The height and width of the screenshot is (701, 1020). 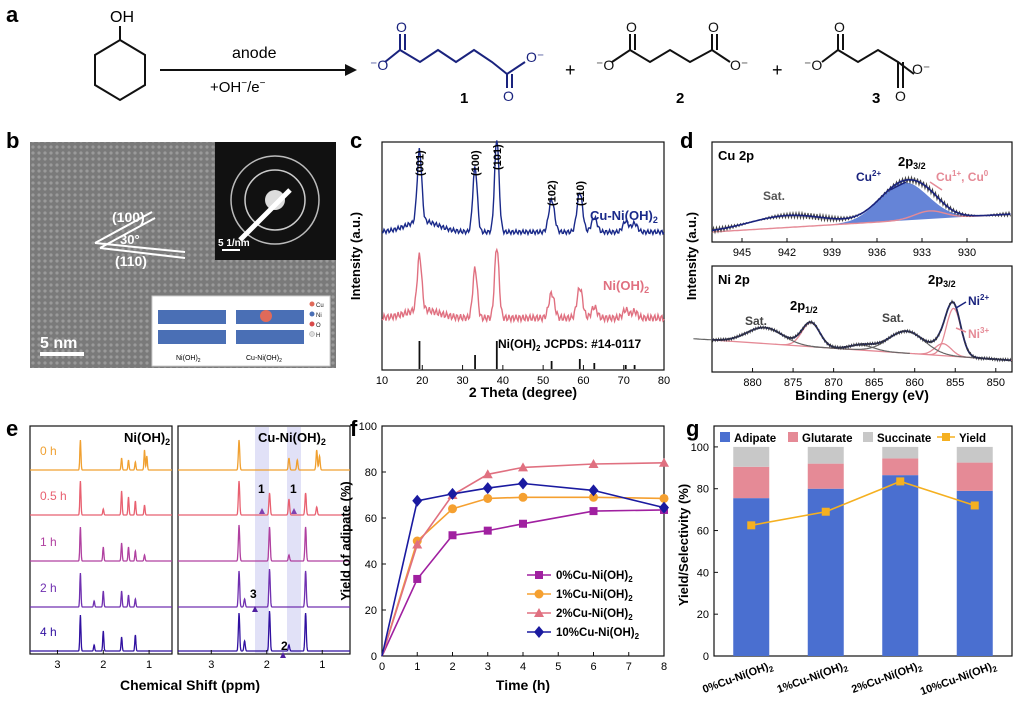 I want to click on plus-sign-2: +, so click(x=777, y=70).